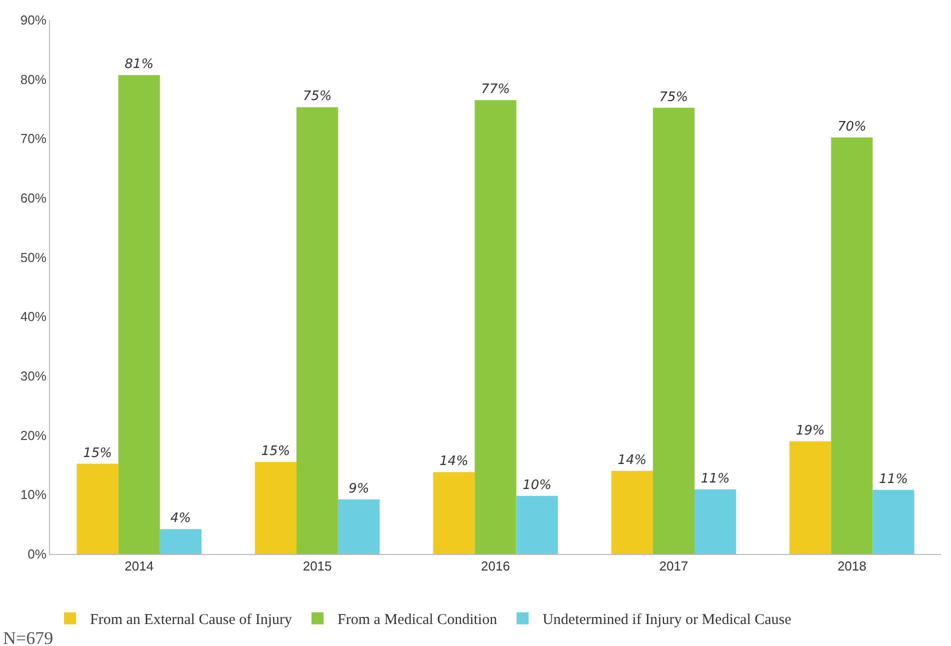 The height and width of the screenshot is (646, 951). What do you see at coordinates (317, 566) in the screenshot?
I see `x-tick-label: 2015` at bounding box center [317, 566].